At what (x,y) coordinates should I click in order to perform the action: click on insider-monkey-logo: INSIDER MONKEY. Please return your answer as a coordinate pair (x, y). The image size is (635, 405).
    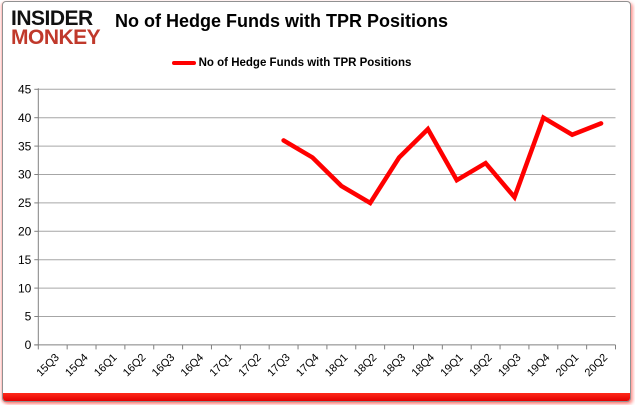
    Looking at the image, I should click on (56, 28).